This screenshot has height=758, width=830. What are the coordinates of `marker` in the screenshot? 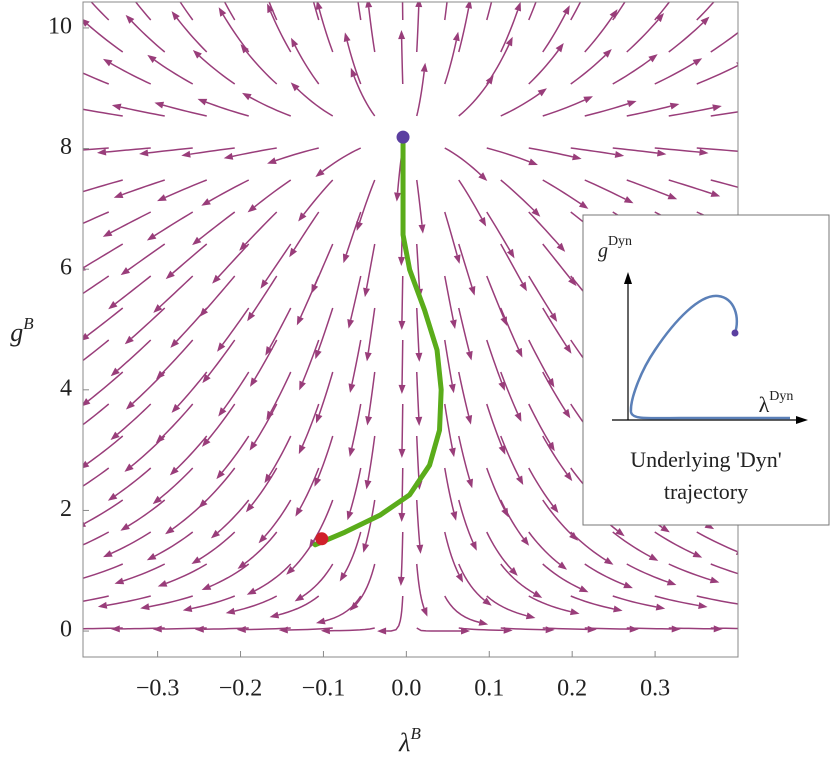 It's located at (403, 137).